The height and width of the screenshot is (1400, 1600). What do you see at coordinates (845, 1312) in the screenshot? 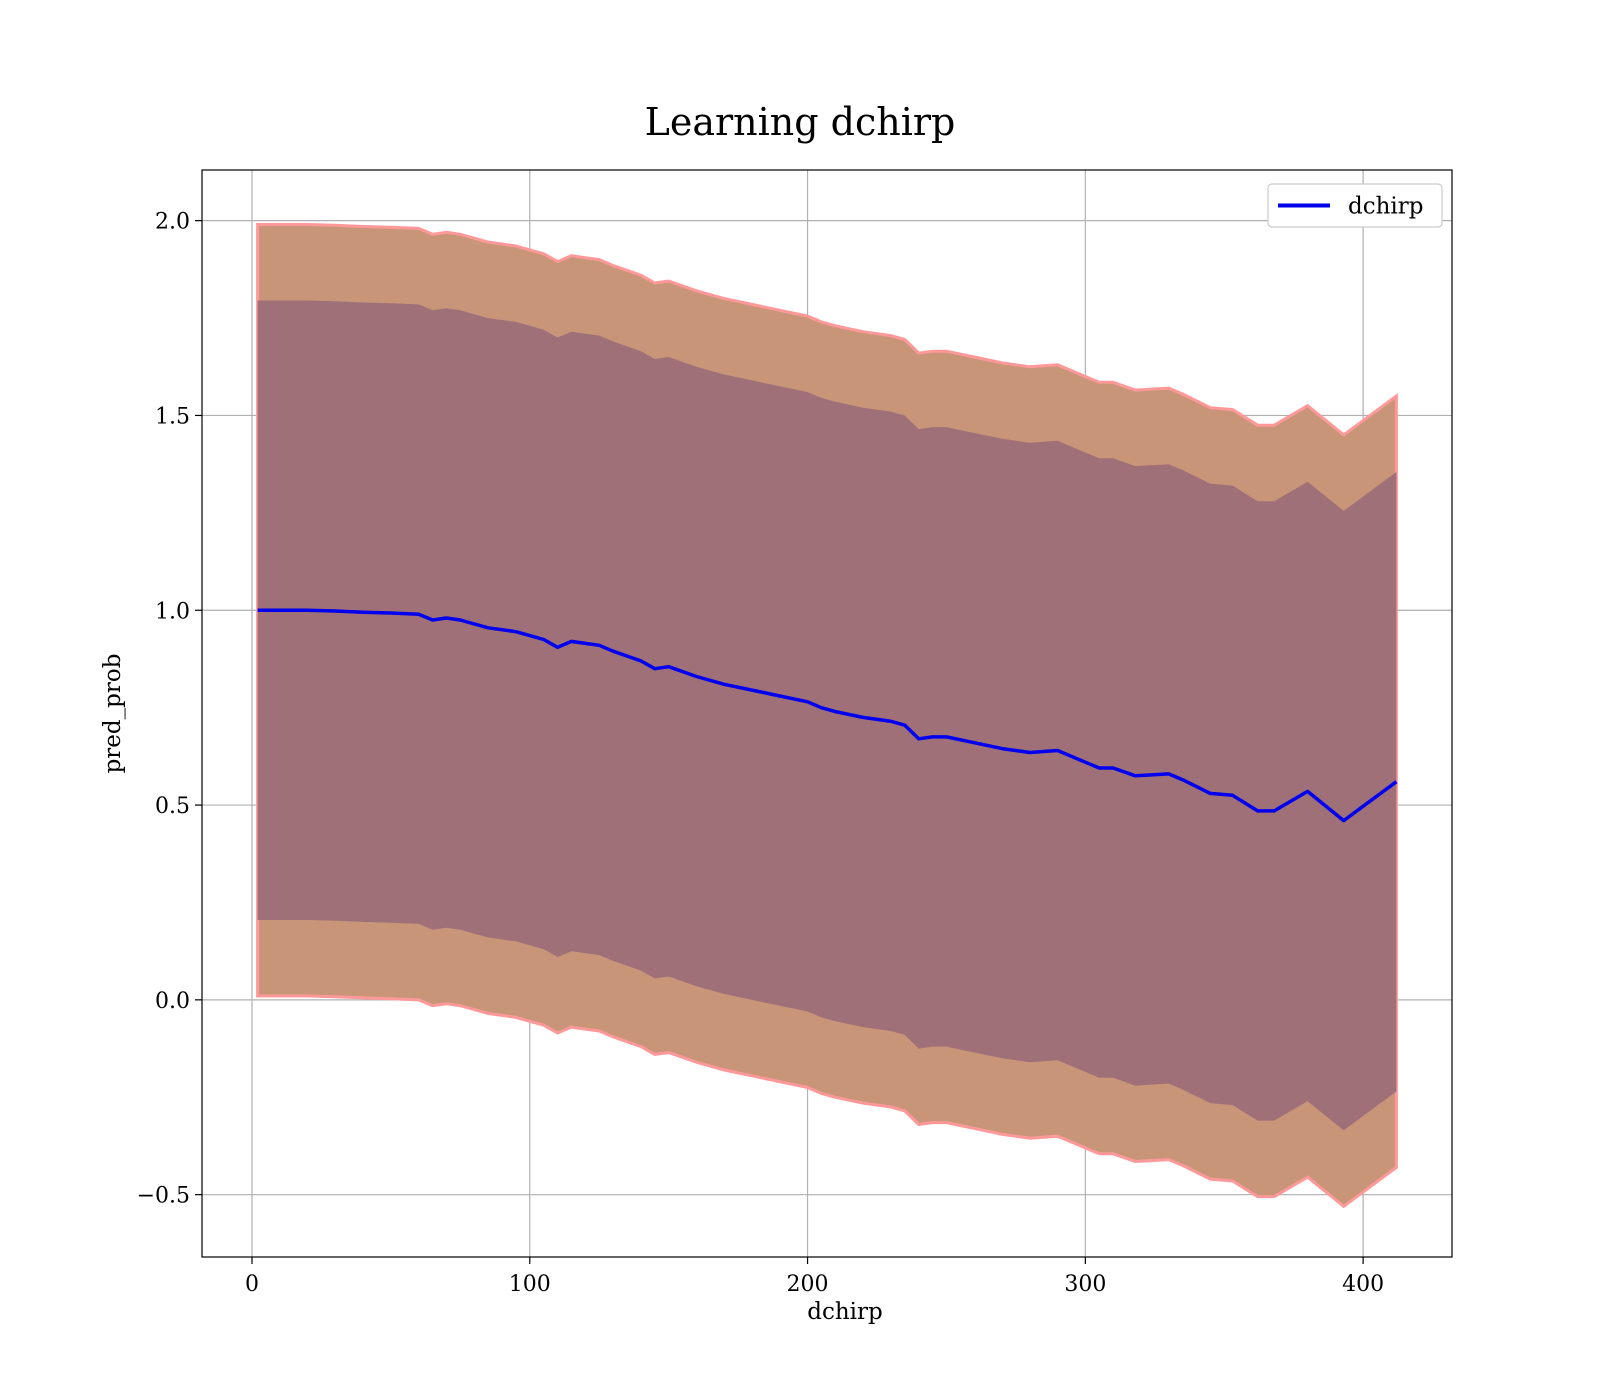
I see `x-axis-label: dchirp` at bounding box center [845, 1312].